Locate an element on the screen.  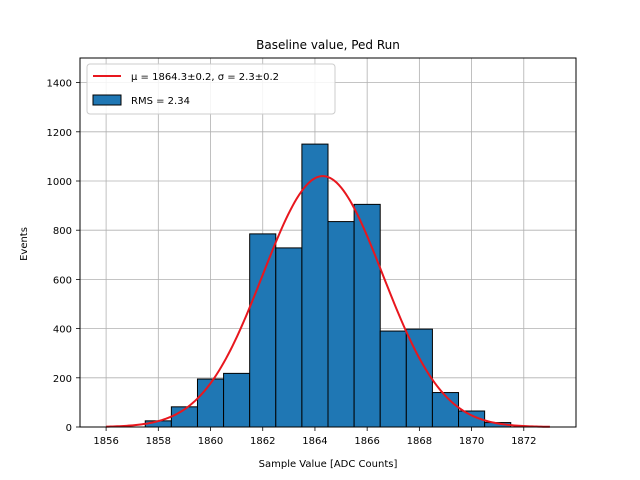
x-tick-label: 1860 is located at coordinates (210, 441).